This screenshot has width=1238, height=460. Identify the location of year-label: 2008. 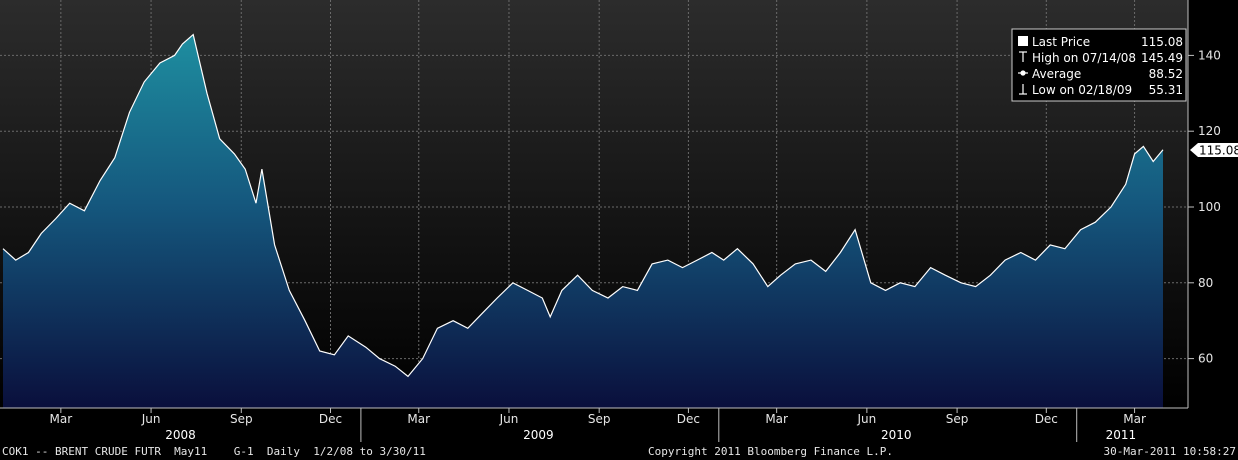
(180, 435).